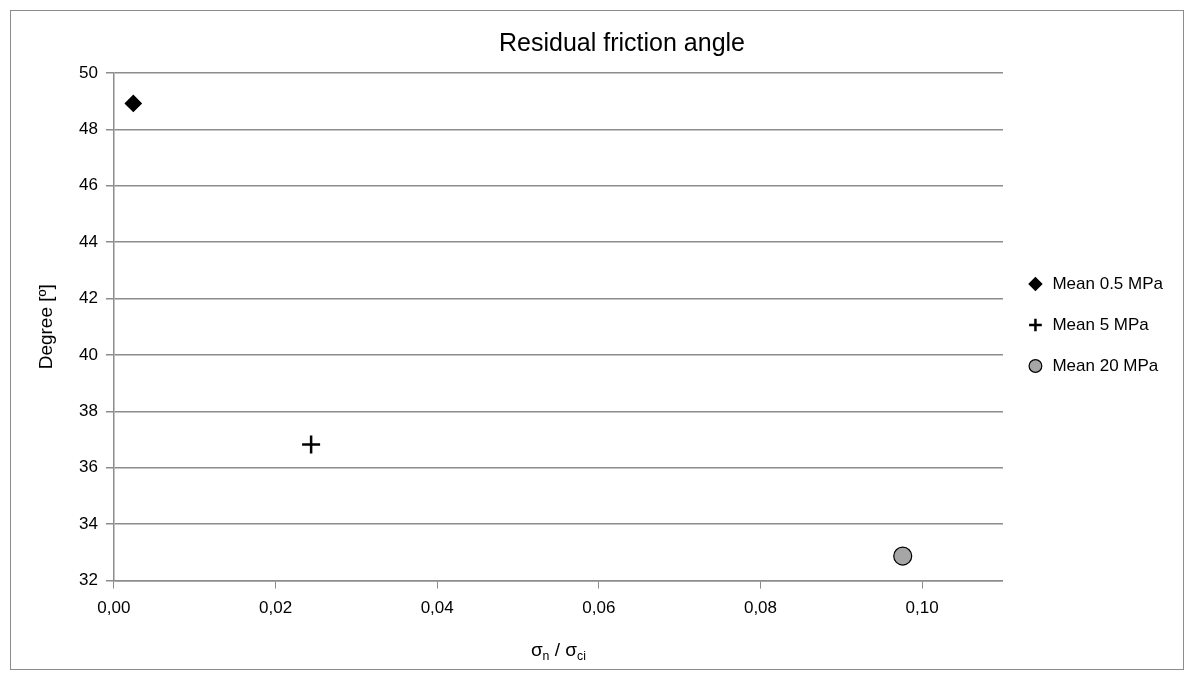 Image resolution: width=1194 pixels, height=680 pixels. Describe the element at coordinates (599, 608) in the screenshot. I see `x-tick-label: 0,06` at that location.